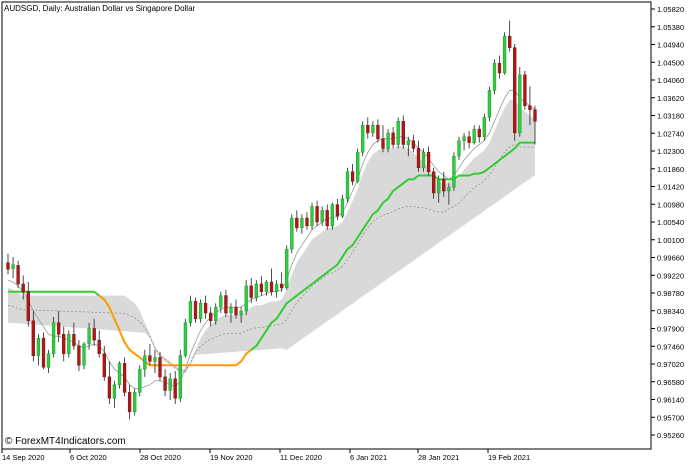 The height and width of the screenshot is (468, 696). What do you see at coordinates (670, 311) in the screenshot?
I see `y-tick-label: 0.98340` at bounding box center [670, 311].